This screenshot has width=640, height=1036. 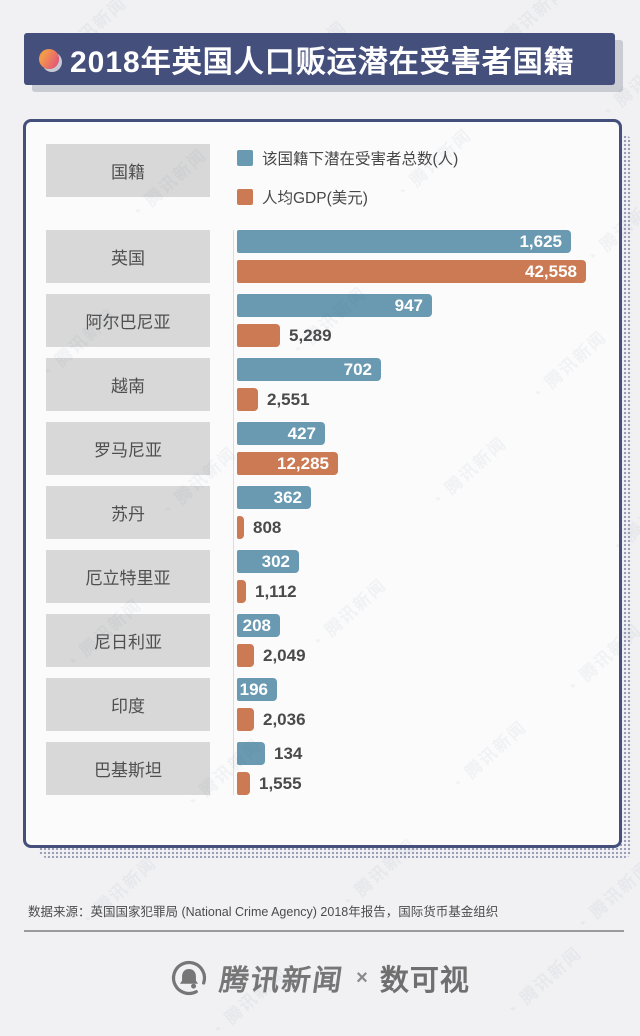 I want to click on victims-bar: 134, so click(x=269, y=753).